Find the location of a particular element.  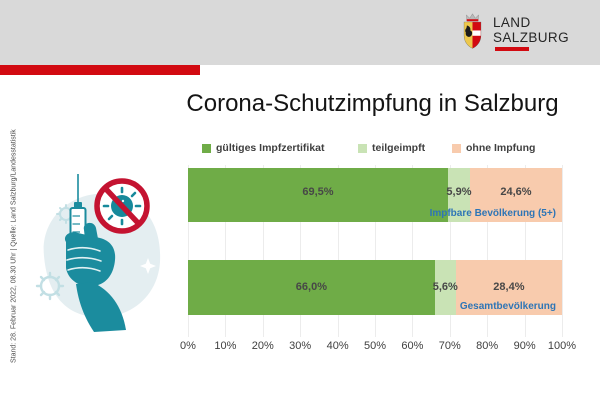

page-title: Corona-Schutzimpfung in Salzburg is located at coordinates (372, 103).